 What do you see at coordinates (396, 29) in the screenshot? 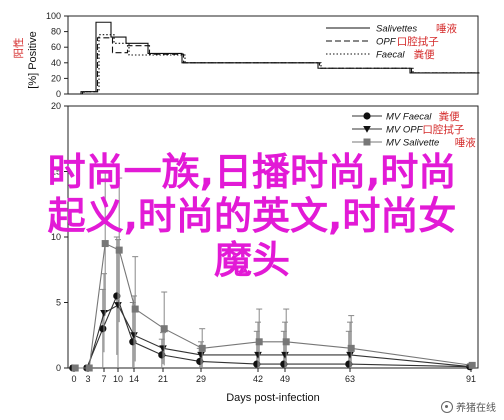
I see `panel-top-legend-label: Salivettes` at bounding box center [396, 29].